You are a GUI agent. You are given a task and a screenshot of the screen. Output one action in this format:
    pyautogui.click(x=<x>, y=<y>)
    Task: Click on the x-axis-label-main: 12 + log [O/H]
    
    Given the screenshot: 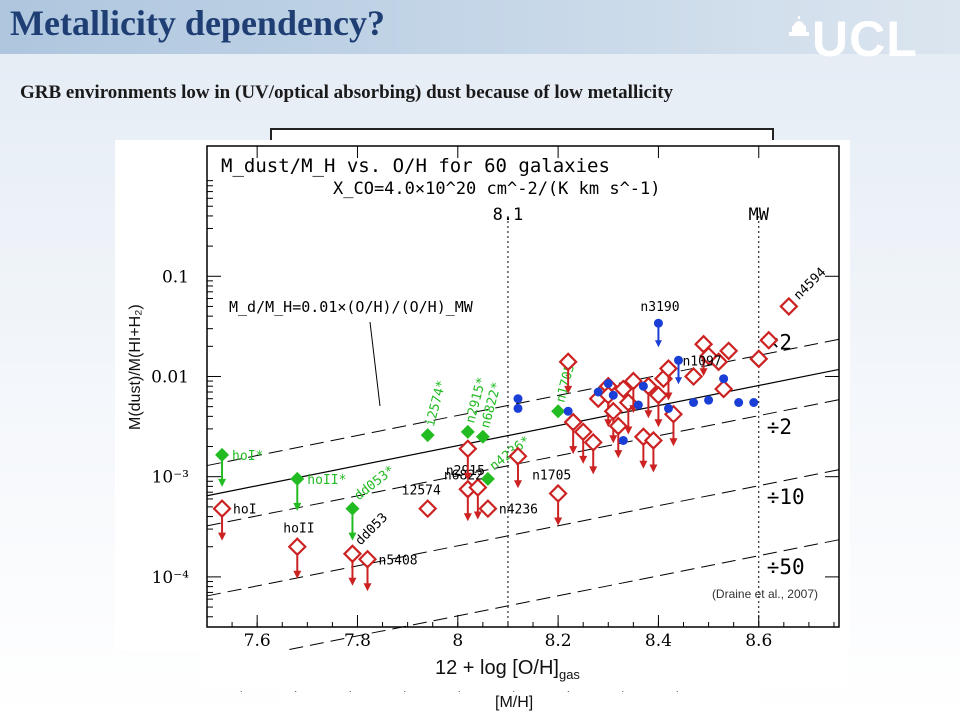 What is the action you would take?
    pyautogui.click(x=497, y=668)
    